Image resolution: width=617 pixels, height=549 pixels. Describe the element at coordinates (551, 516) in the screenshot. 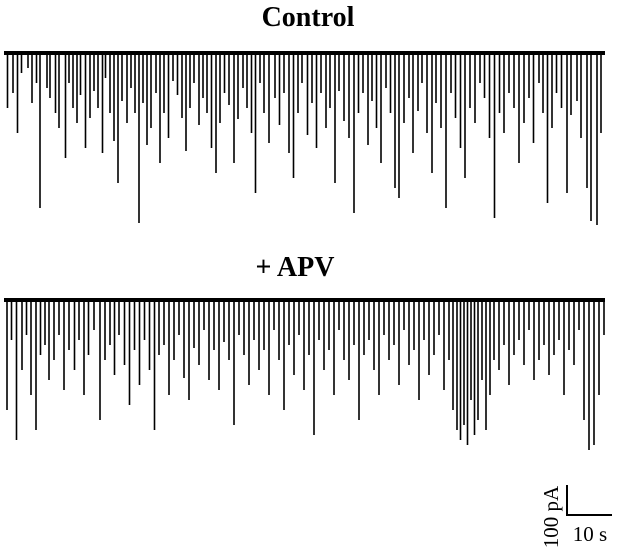

I see `scale-bar-current-label: 100 pA` at that location.